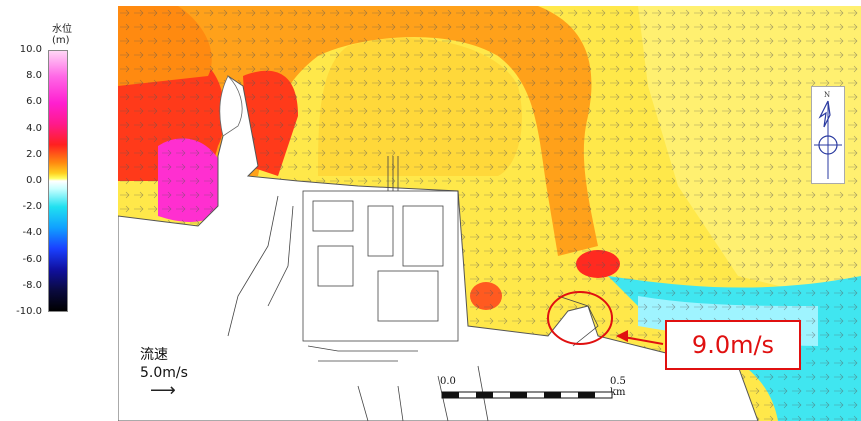  What do you see at coordinates (58, 181) in the screenshot?
I see `legend-colorbar` at bounding box center [58, 181].